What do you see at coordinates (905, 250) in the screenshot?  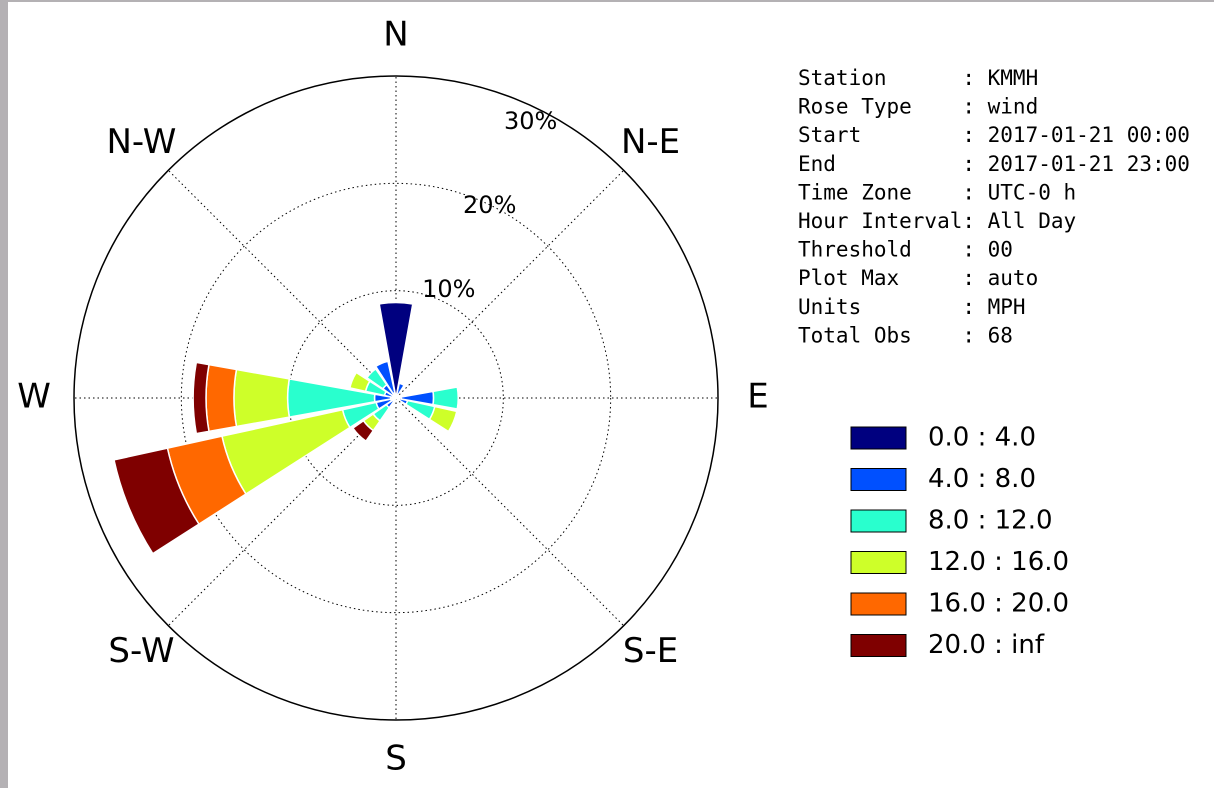 I see `info-line: Threshold : 00` at bounding box center [905, 250].